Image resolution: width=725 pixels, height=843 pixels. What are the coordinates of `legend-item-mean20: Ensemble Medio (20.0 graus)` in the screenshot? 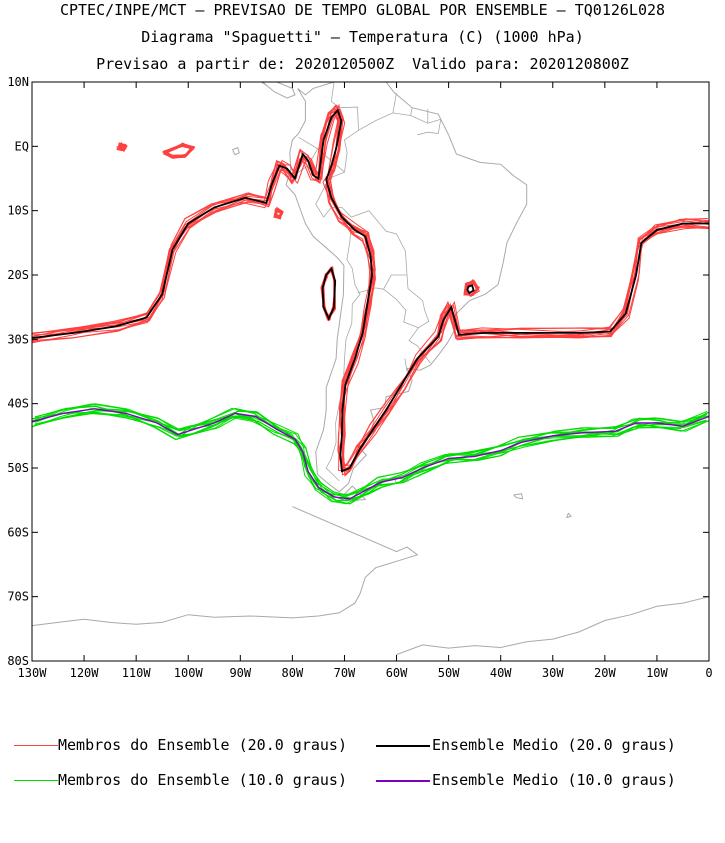 It's located at (526, 772).